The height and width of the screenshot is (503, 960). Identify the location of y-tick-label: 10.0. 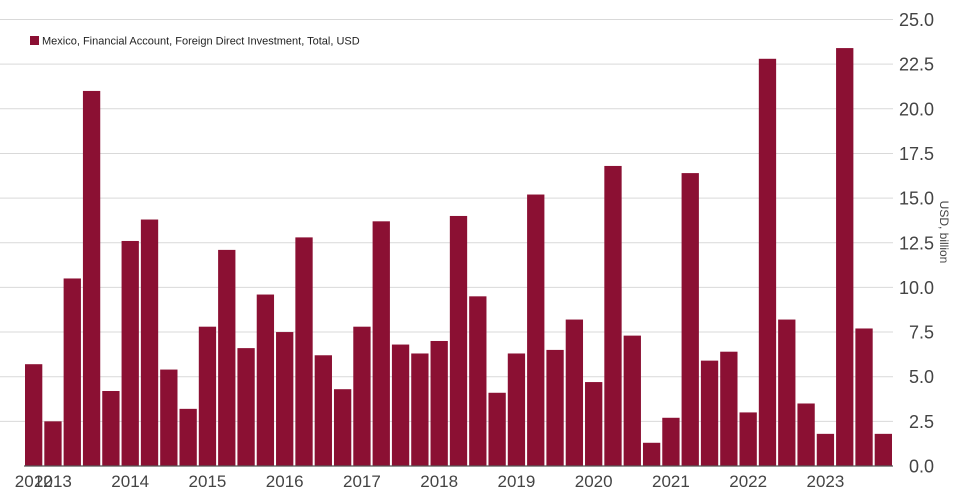
(916, 288).